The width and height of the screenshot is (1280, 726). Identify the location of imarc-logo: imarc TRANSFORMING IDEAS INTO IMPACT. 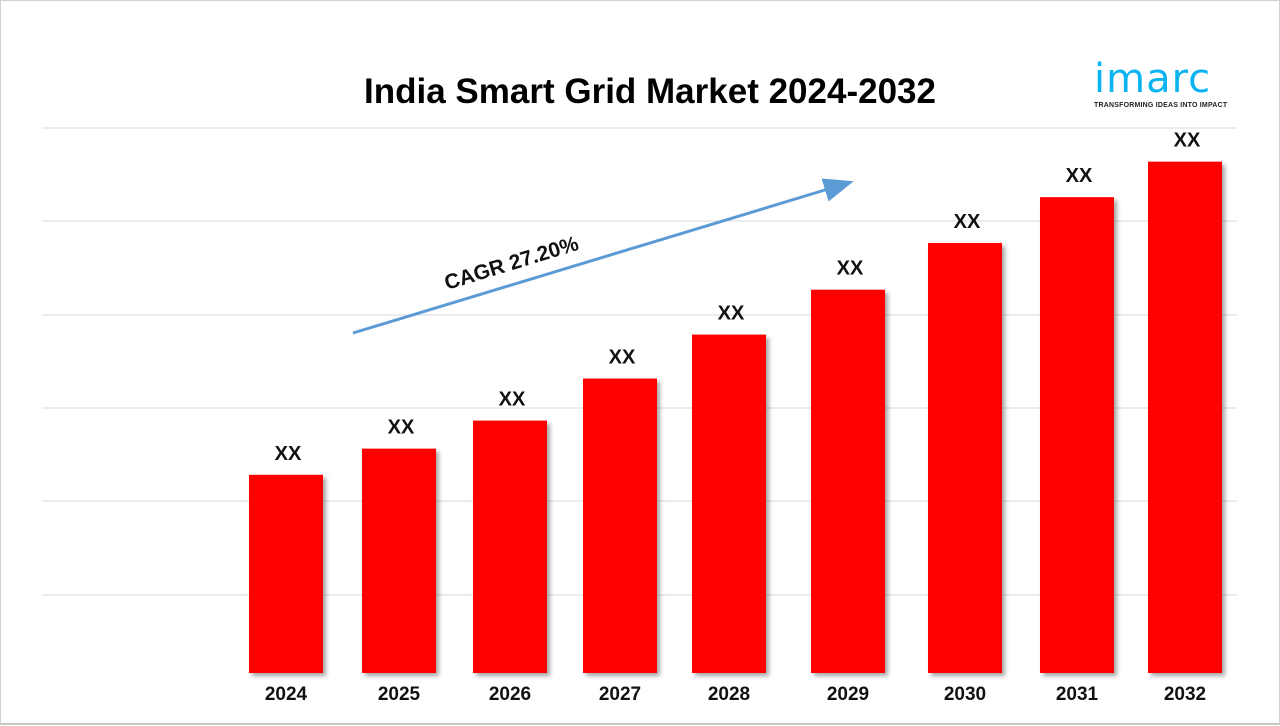
(1164, 82).